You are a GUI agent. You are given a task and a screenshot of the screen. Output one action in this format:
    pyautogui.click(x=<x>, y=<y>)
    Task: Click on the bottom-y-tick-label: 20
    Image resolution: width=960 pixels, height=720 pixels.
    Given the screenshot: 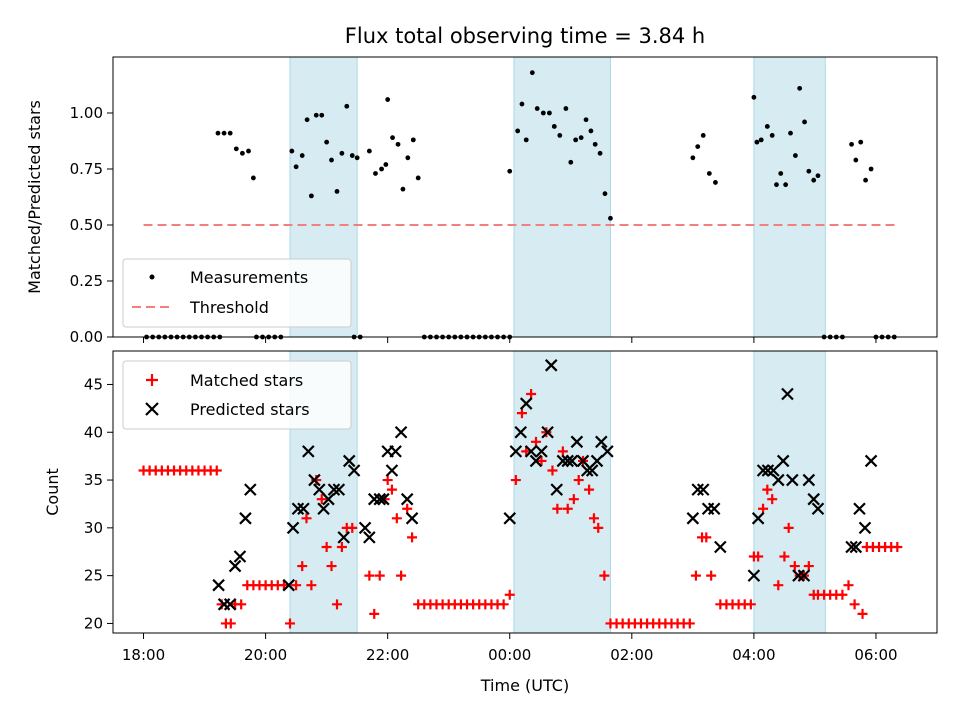 What is the action you would take?
    pyautogui.click(x=93, y=623)
    